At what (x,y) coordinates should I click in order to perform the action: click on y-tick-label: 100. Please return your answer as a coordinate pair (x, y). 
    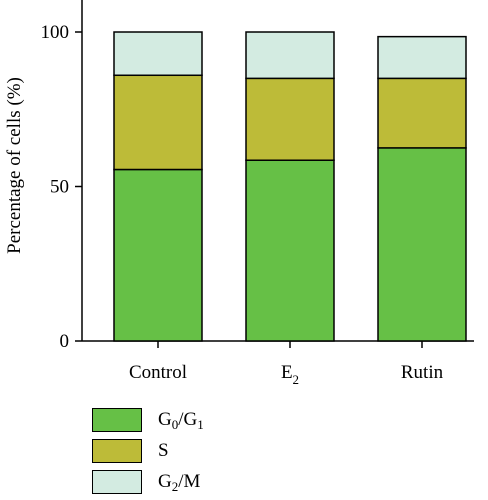
    Looking at the image, I should click on (55, 32).